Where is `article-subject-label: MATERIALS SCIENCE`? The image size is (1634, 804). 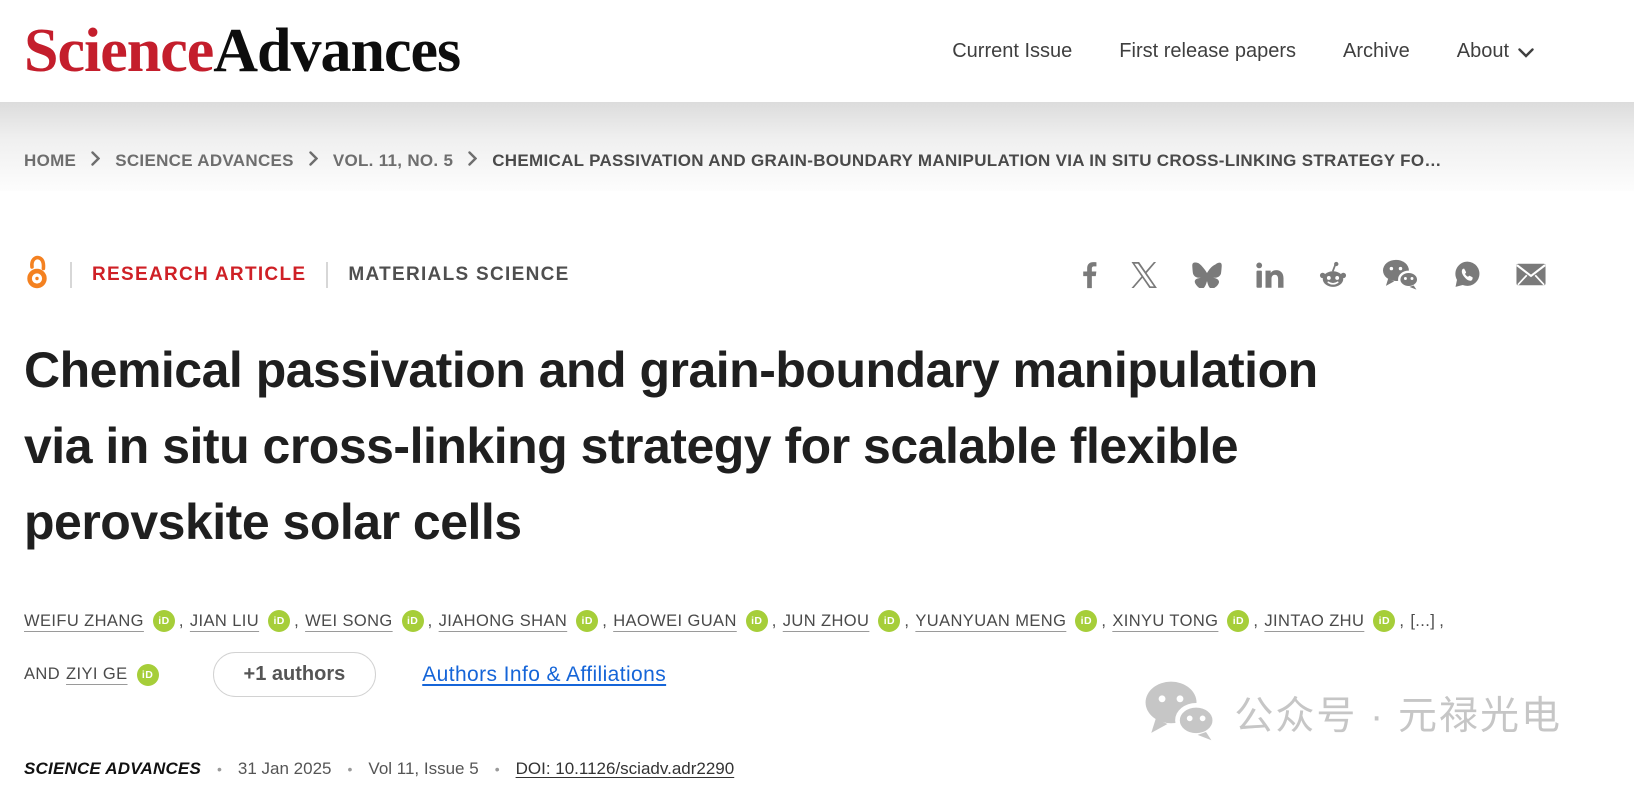 article-subject-label: MATERIALS SCIENCE is located at coordinates (459, 274).